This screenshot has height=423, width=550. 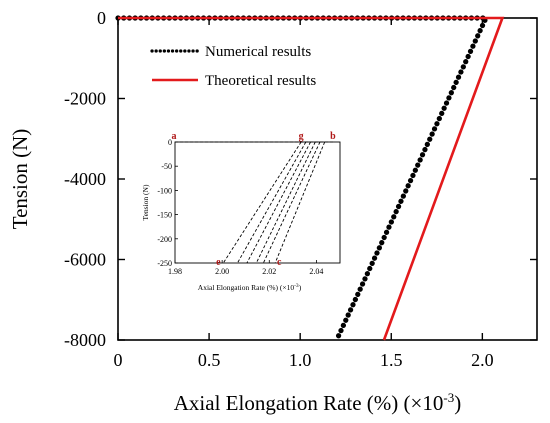 What do you see at coordinates (174, 136) in the screenshot?
I see `inset-point-label: a` at bounding box center [174, 136].